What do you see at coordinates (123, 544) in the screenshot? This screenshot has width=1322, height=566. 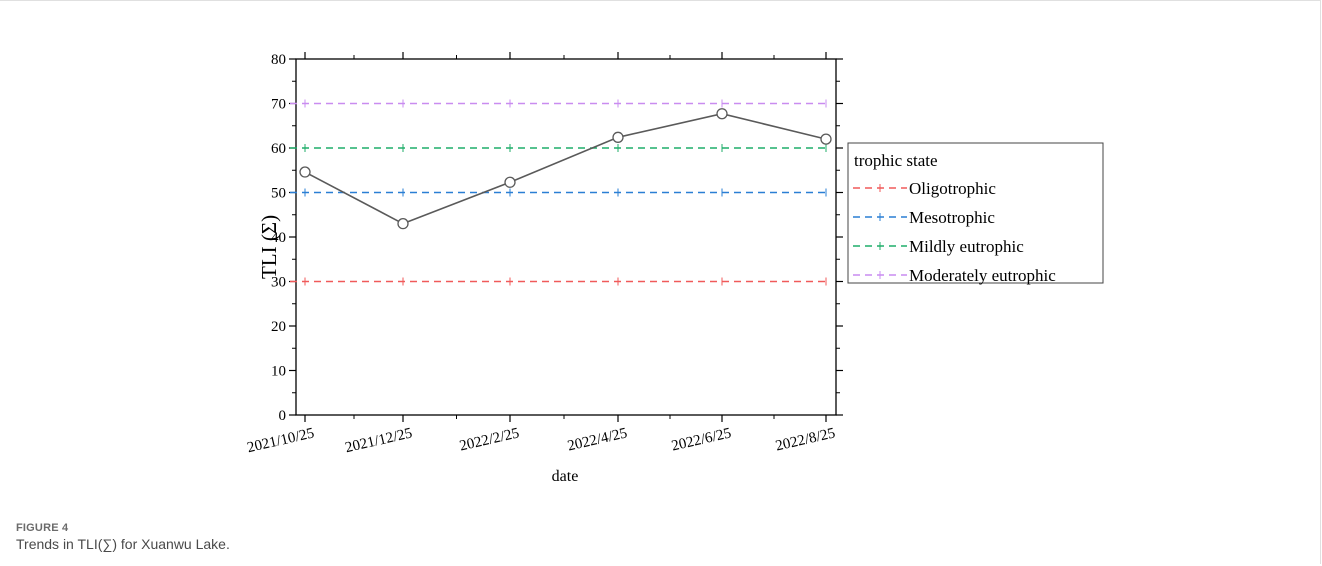 I see `figure-title: Trends in TLI(∑) for Xuanwu Lake.` at bounding box center [123, 544].